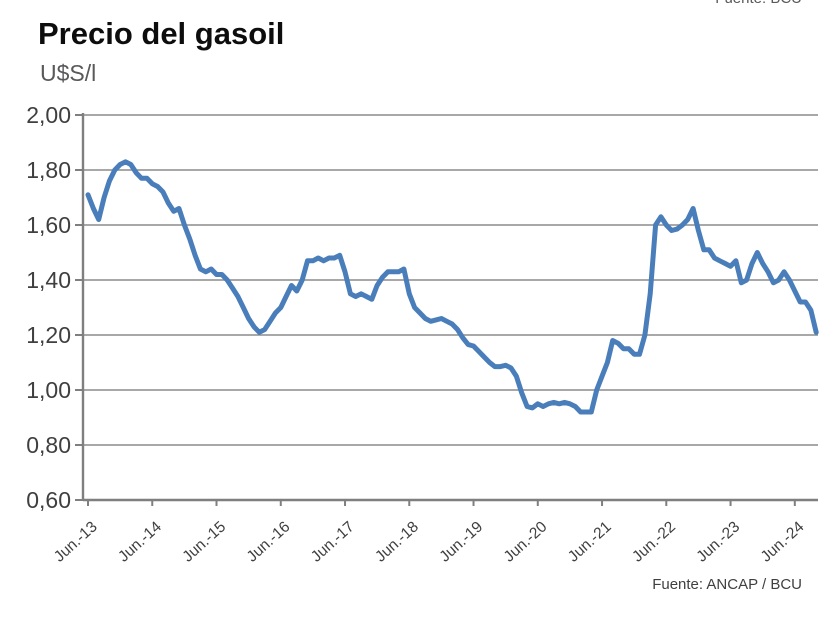 This screenshot has height=617, width=840. I want to click on bottom-source-text: Fuente: ANCAP / BCU, so click(727, 584).